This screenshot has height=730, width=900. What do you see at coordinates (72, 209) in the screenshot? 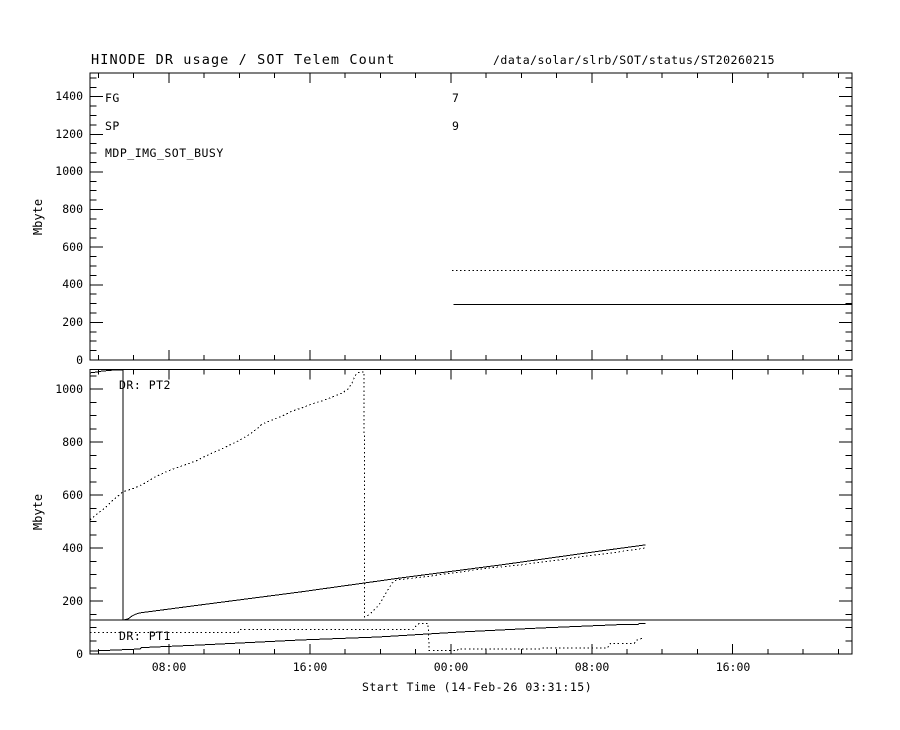
I see `panel1-y-tick-label: 800` at bounding box center [72, 209].